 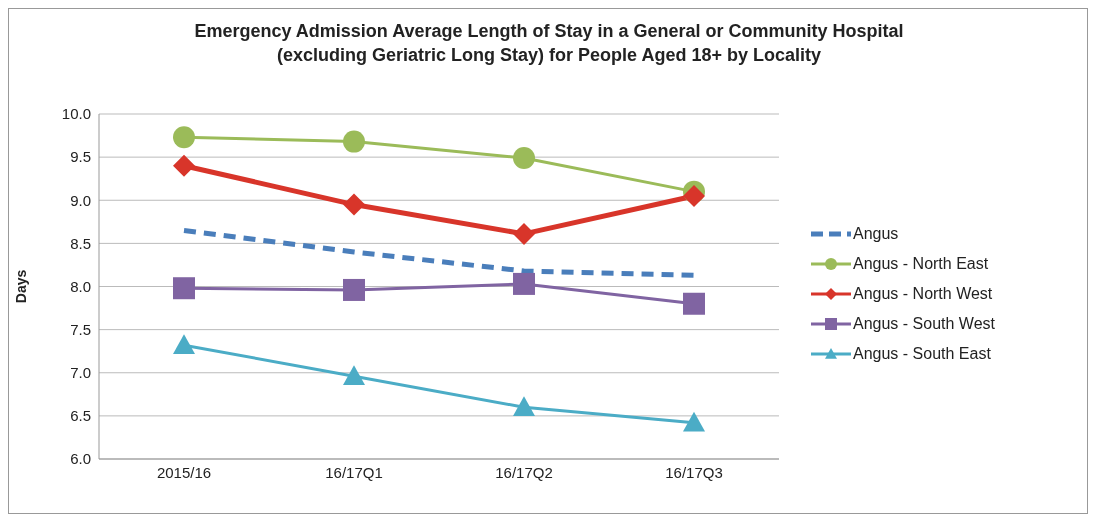 I want to click on legend-label: Angus, so click(x=876, y=234).